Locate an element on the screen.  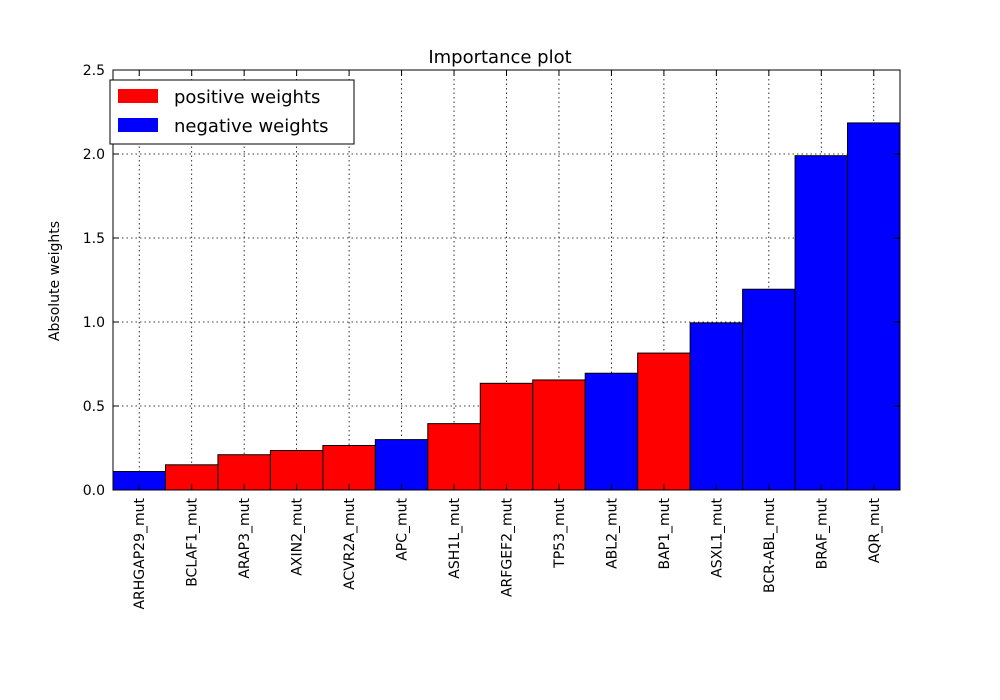
y-tick-label: 0.0 is located at coordinates (94, 491).